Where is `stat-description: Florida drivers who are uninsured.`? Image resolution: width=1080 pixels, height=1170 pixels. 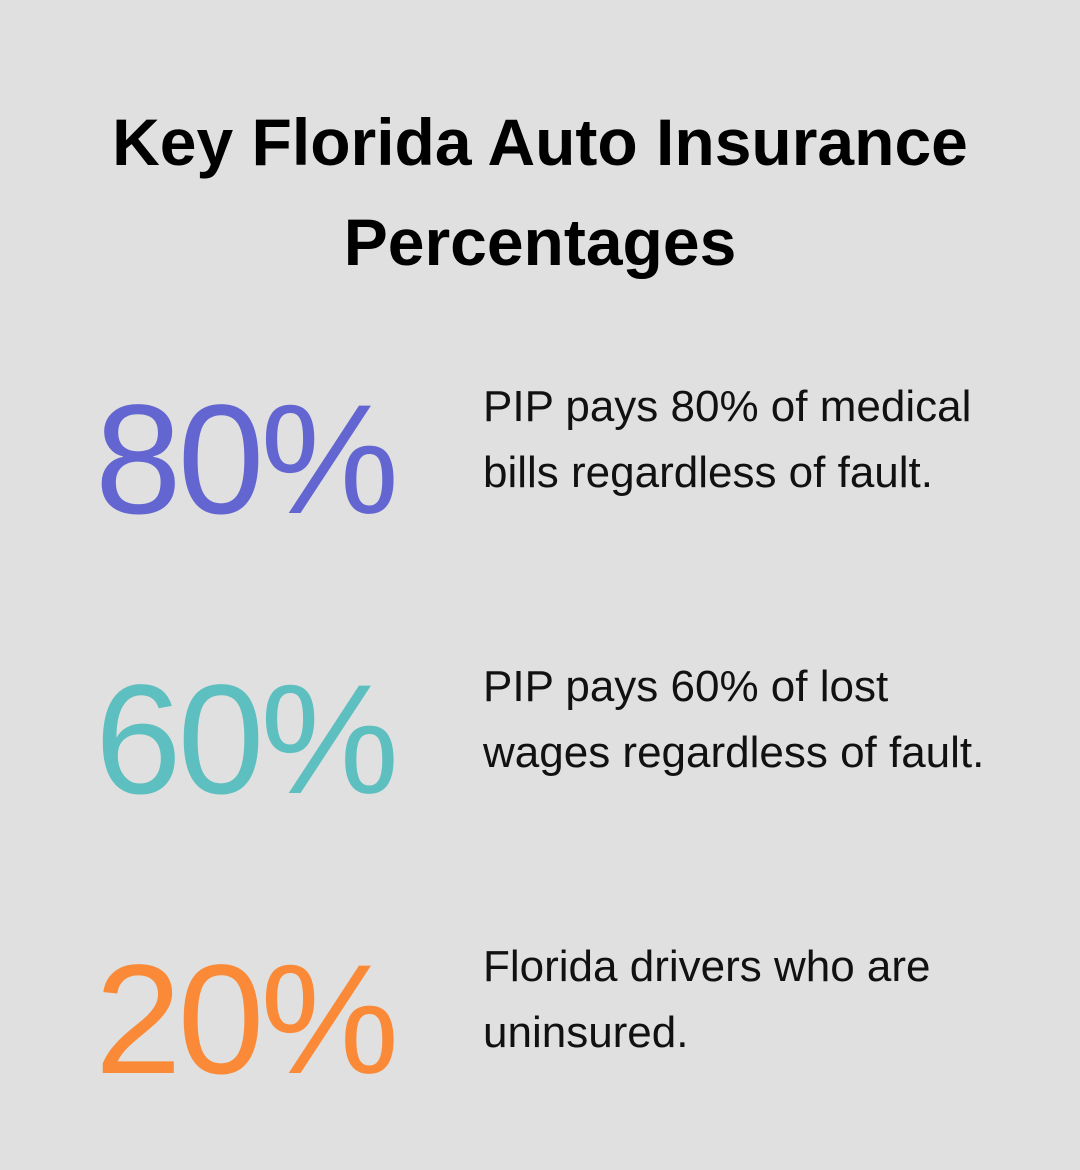 stat-description: Florida drivers who are uninsured. is located at coordinates (707, 999).